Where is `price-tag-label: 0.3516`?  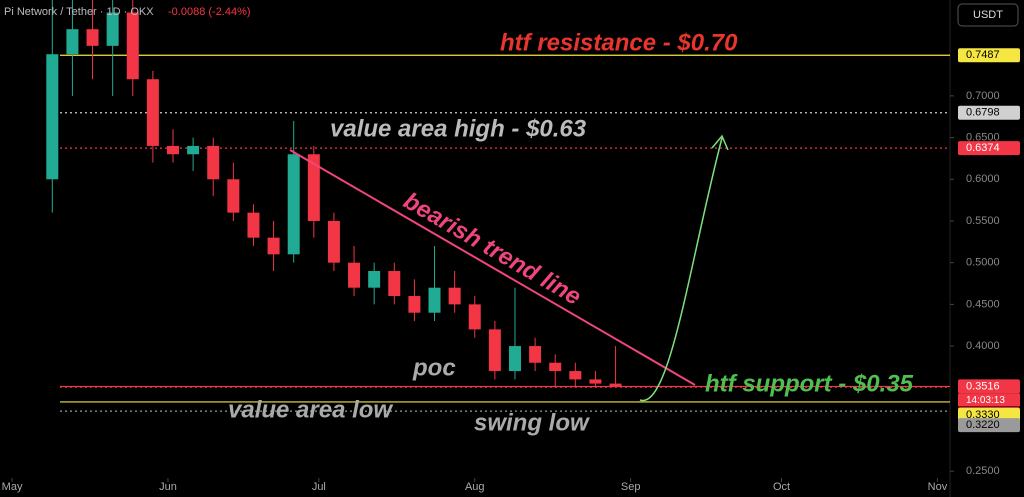 price-tag-label: 0.3516 is located at coordinates (983, 386).